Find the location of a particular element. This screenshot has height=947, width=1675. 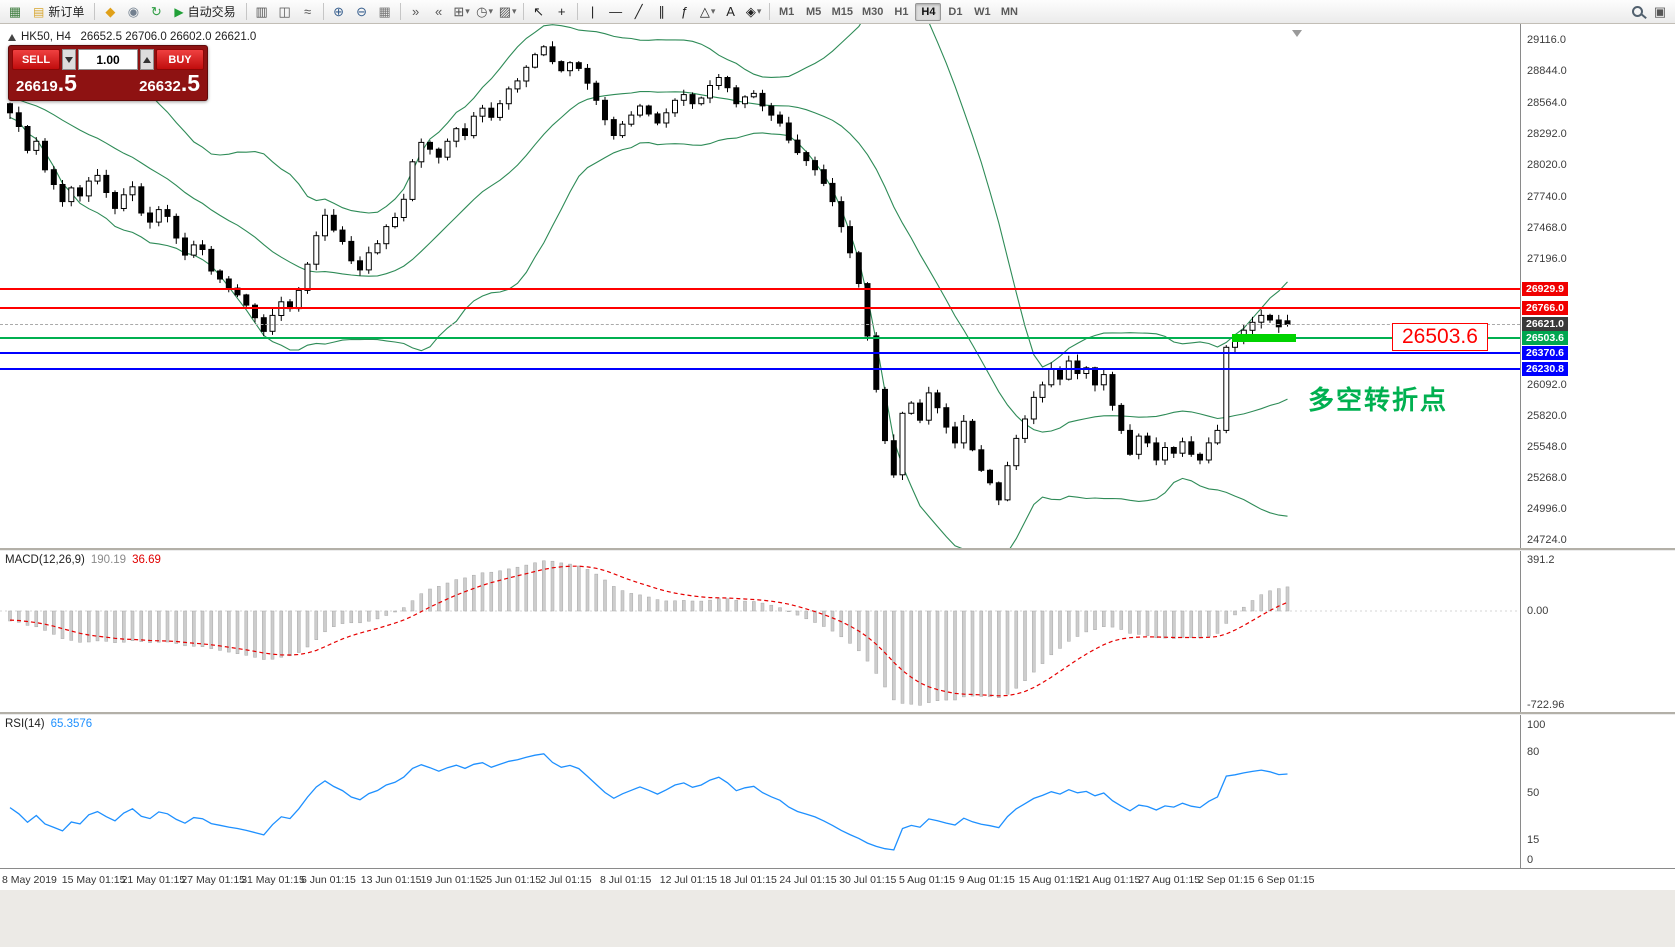

turning-point-annotation: 多空转折点 is located at coordinates (1378, 400).